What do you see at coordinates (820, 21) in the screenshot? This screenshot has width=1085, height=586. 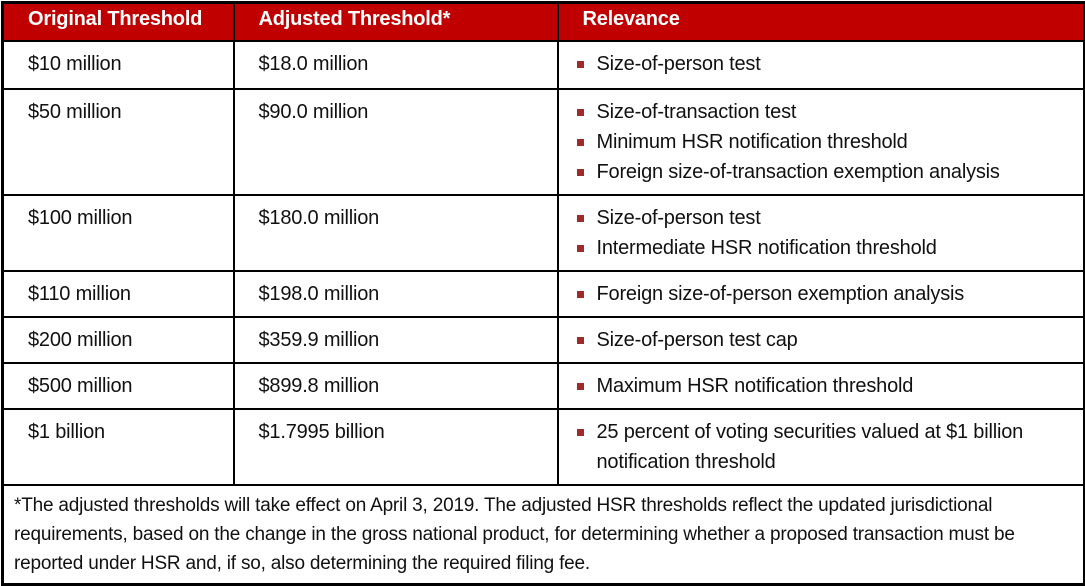 I see `column-header-relevance: Relevance` at bounding box center [820, 21].